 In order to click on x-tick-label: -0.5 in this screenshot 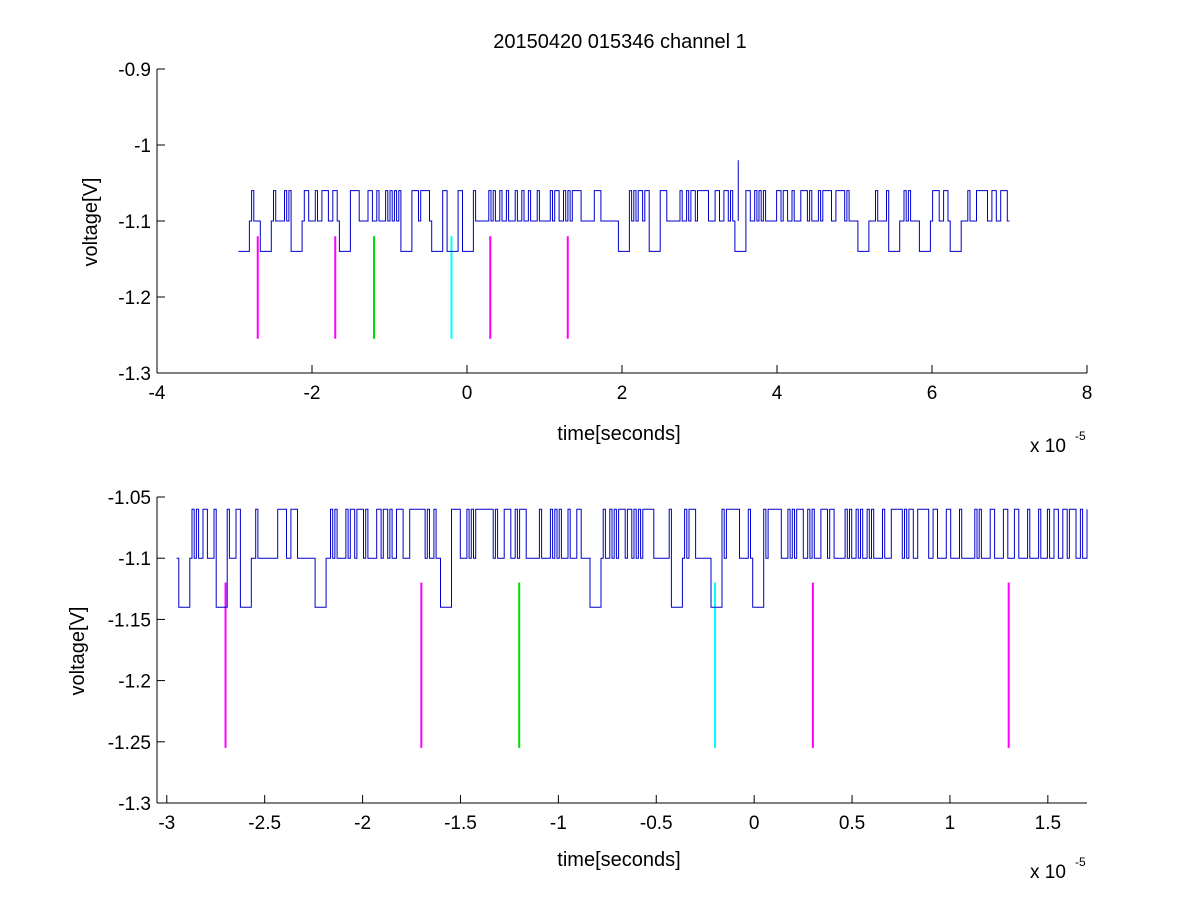, I will do `click(656, 823)`.